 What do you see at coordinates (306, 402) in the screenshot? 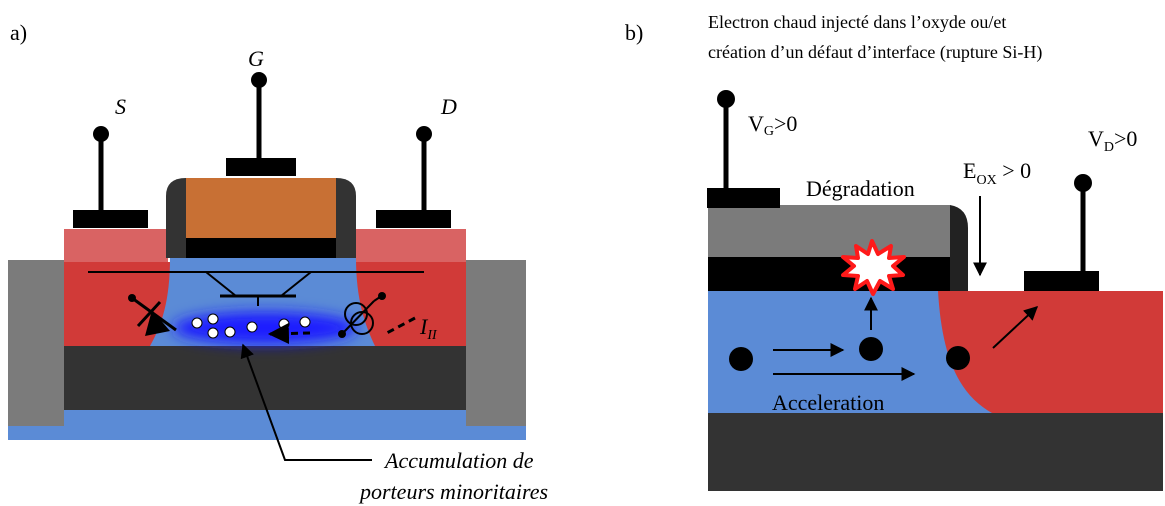
I see `annotation-pointer` at bounding box center [306, 402].